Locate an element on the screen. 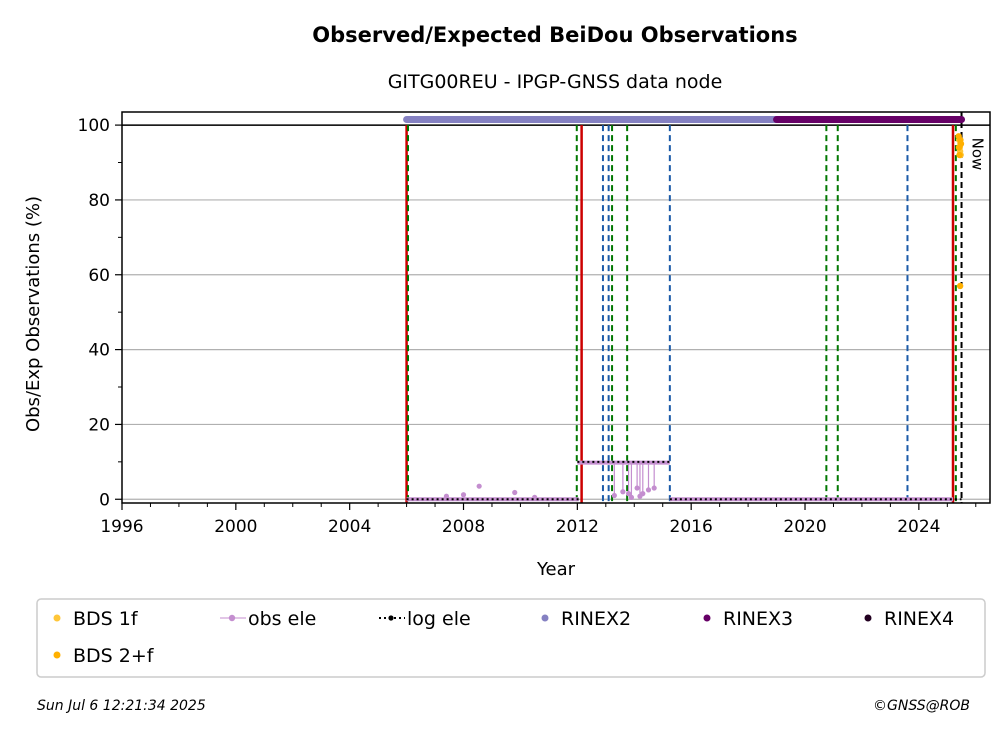 This screenshot has width=1008, height=734. x-tick-label-2016: 2016 is located at coordinates (691, 527).